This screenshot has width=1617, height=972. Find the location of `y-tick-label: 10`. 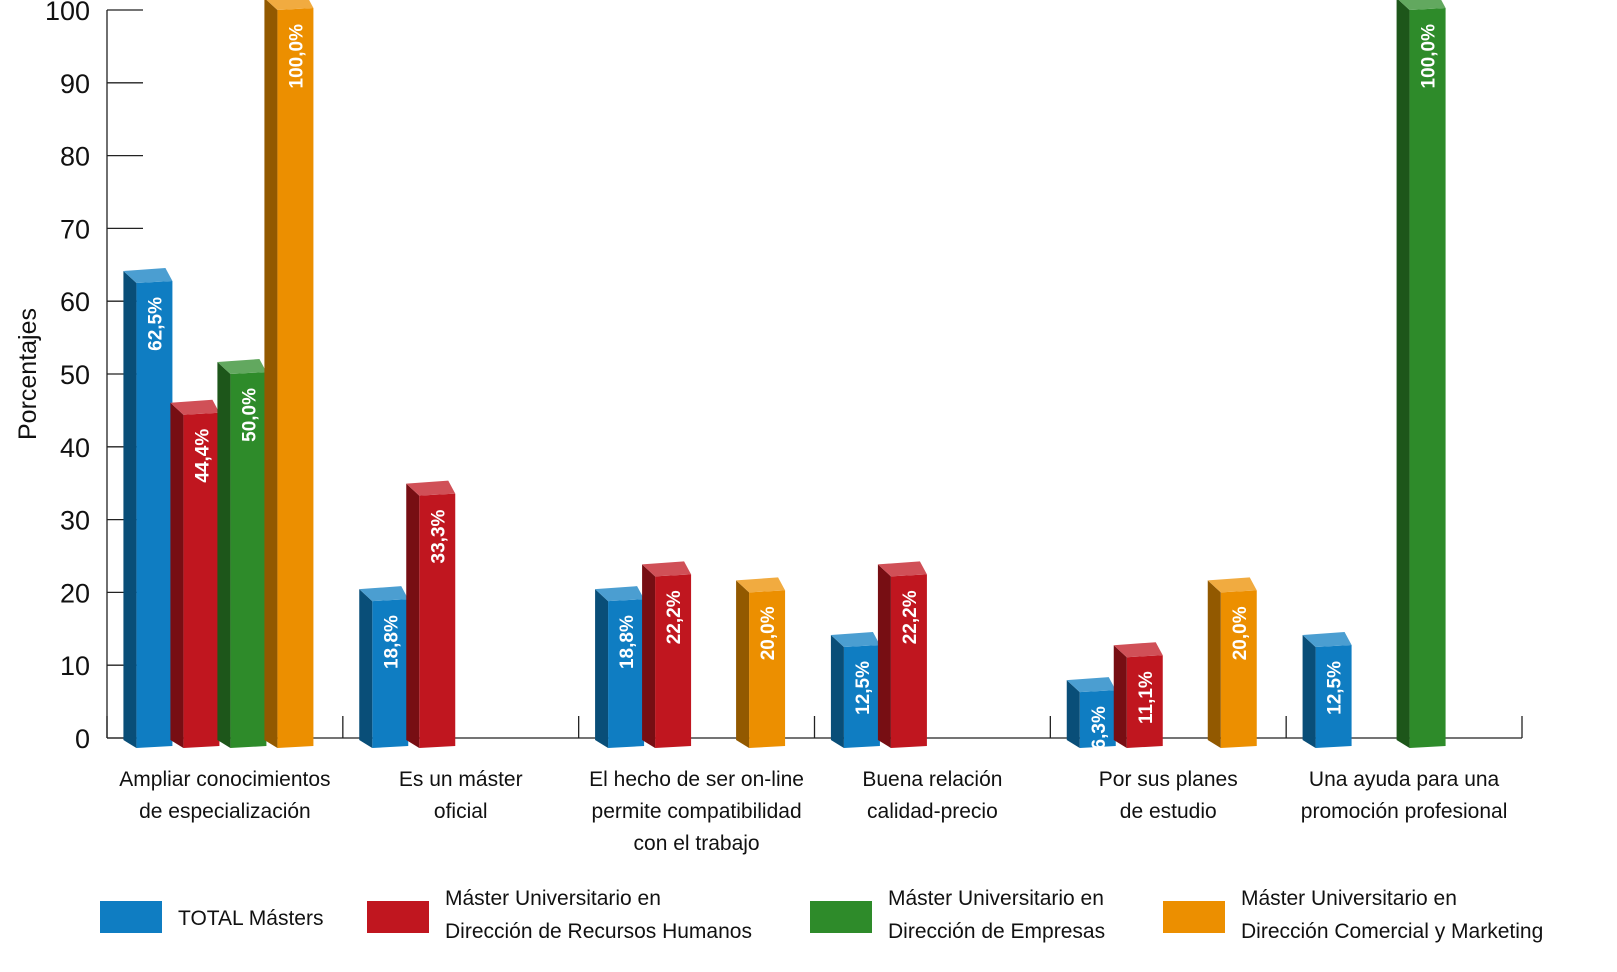

y-tick-label: 10 is located at coordinates (75, 666).